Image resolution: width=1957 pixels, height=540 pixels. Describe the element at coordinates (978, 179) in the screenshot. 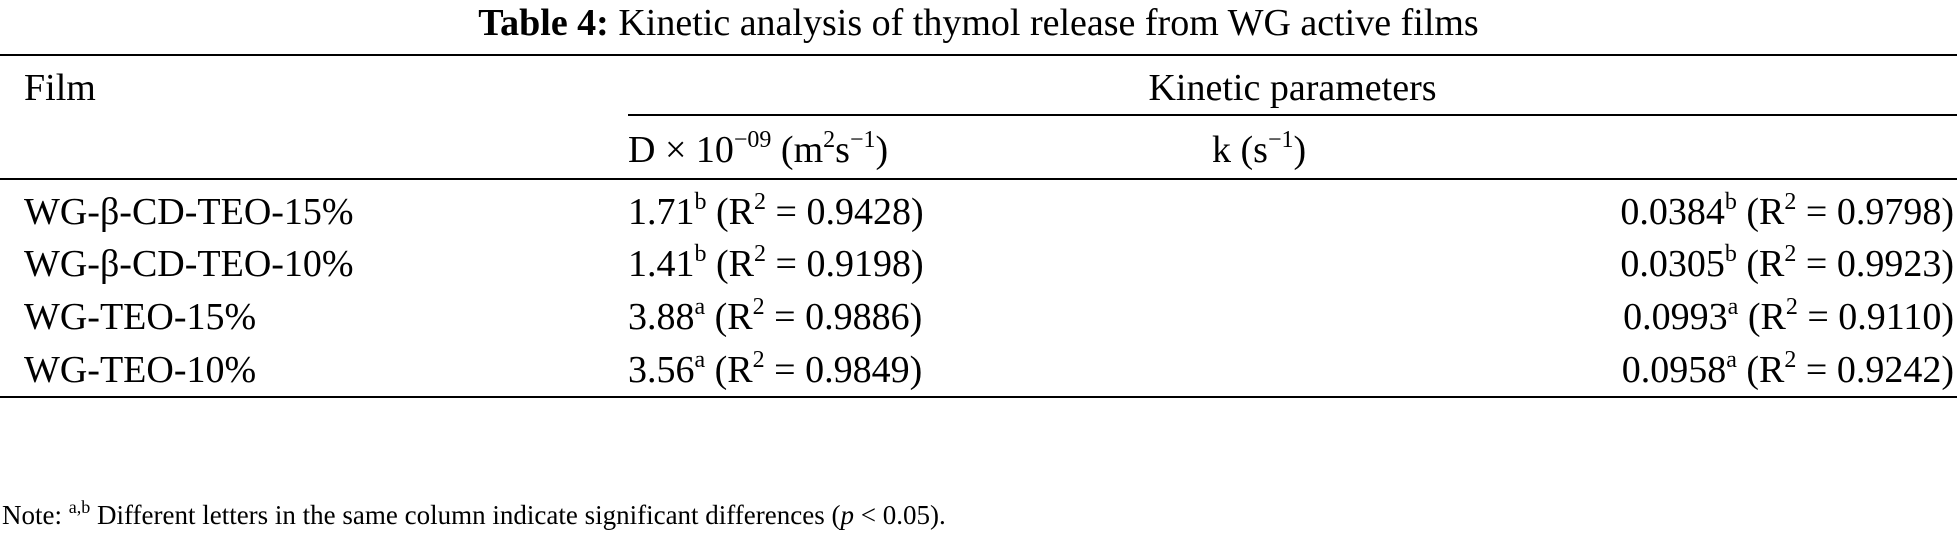

I see `header-rule` at that location.